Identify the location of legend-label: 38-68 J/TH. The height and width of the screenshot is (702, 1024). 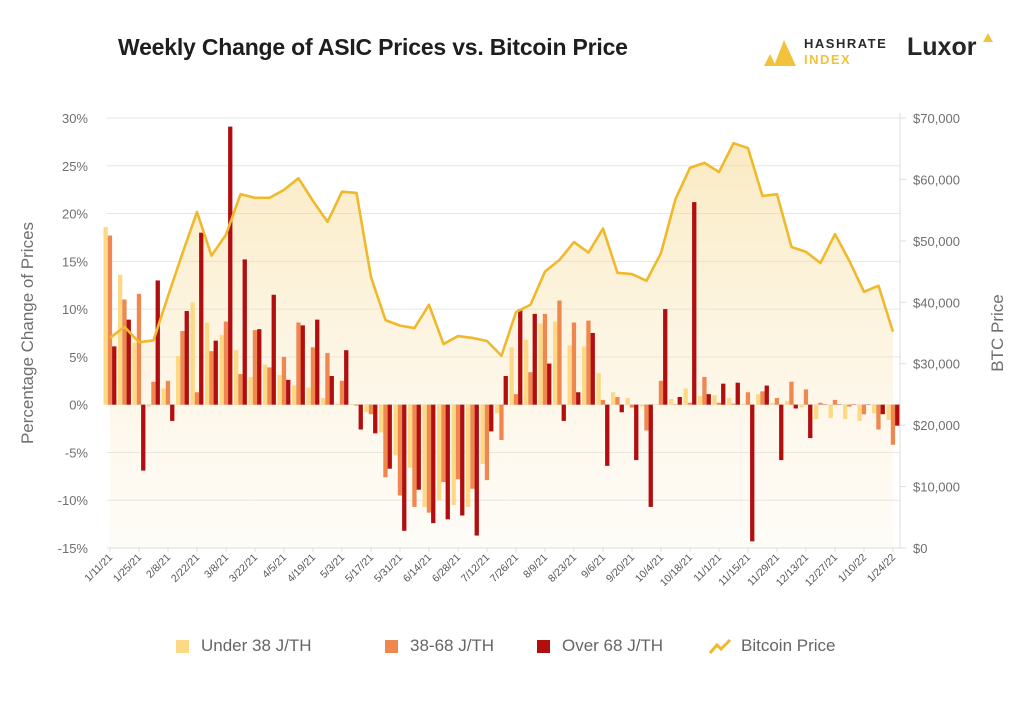
(452, 645).